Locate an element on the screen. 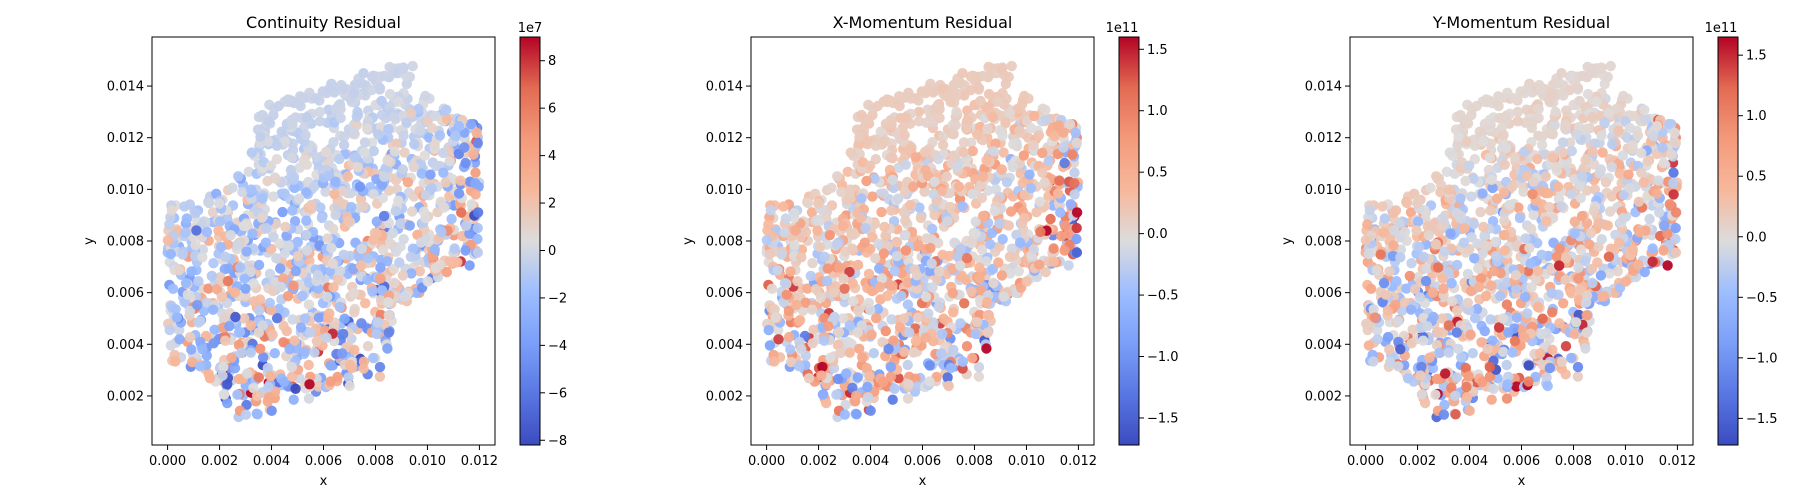 This screenshot has height=500, width=1800. colorbar-tick-label: 0.0 is located at coordinates (1157, 234).